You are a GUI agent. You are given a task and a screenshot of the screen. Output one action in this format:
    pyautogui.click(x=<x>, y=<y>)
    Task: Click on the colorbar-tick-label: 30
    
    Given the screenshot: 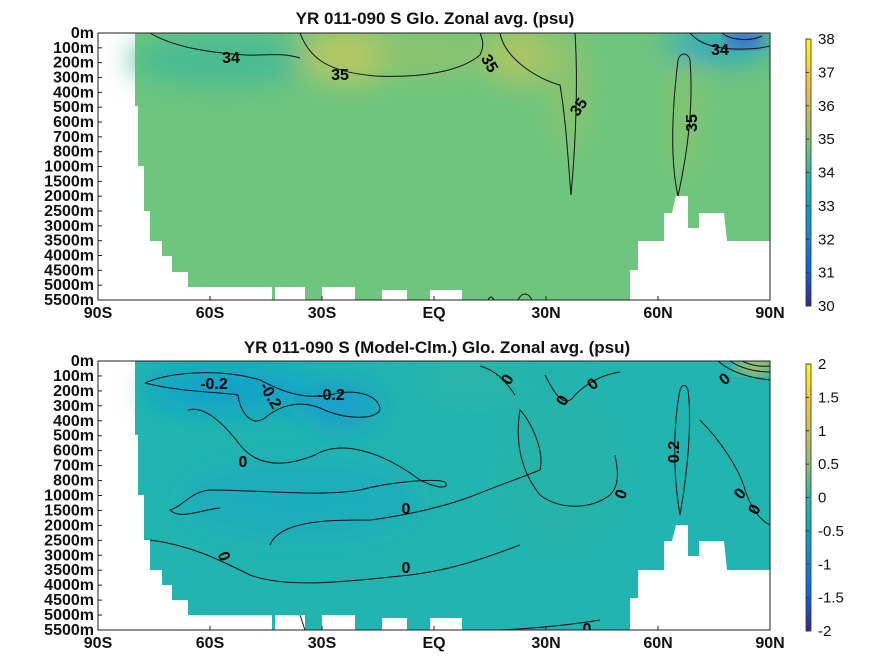 What is the action you would take?
    pyautogui.click(x=826, y=306)
    